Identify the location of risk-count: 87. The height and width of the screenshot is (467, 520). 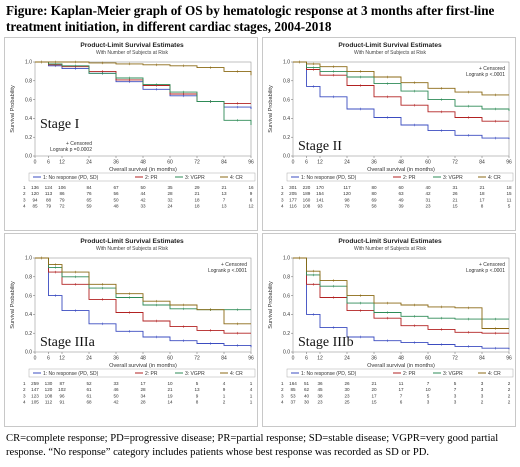
(62, 383).